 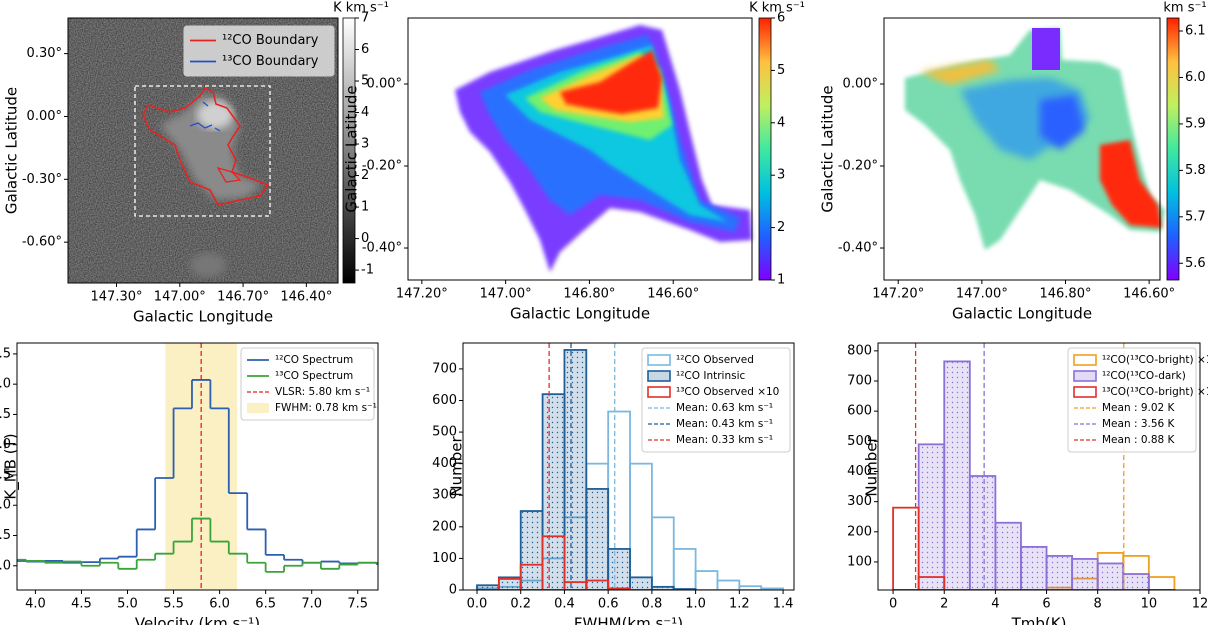 What do you see at coordinates (893, 604) in the screenshot?
I see `x-tick-label: 0` at bounding box center [893, 604].